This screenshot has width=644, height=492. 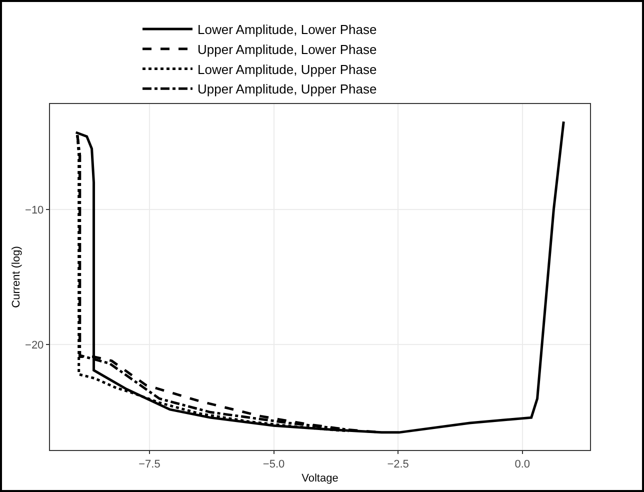 I want to click on x-tick-label: −2.5, so click(x=398, y=464).